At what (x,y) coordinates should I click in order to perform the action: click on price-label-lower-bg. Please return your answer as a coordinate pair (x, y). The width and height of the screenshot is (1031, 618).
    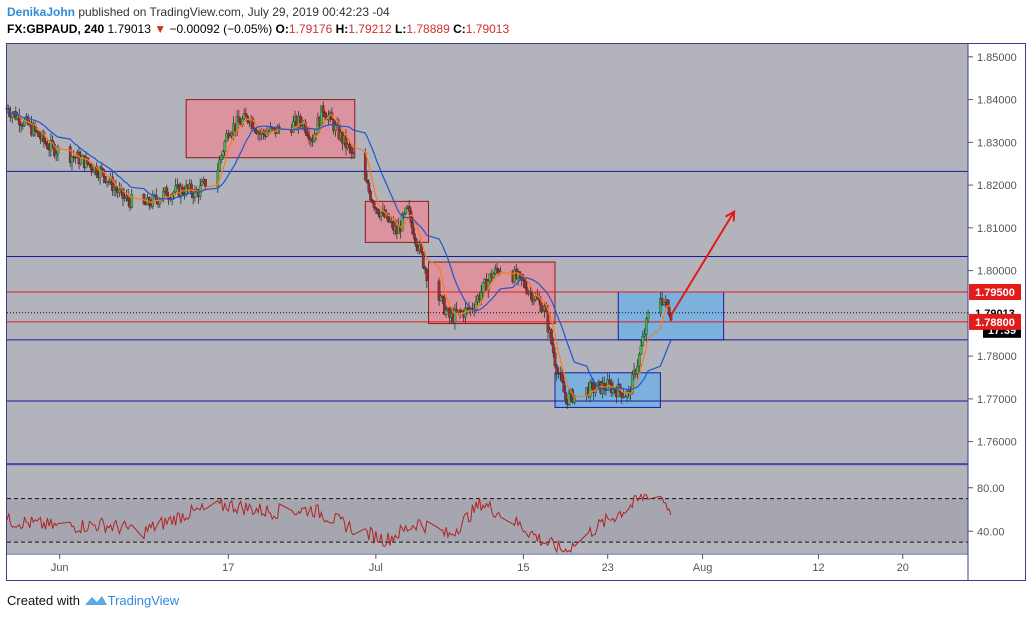
    Looking at the image, I should click on (995, 321).